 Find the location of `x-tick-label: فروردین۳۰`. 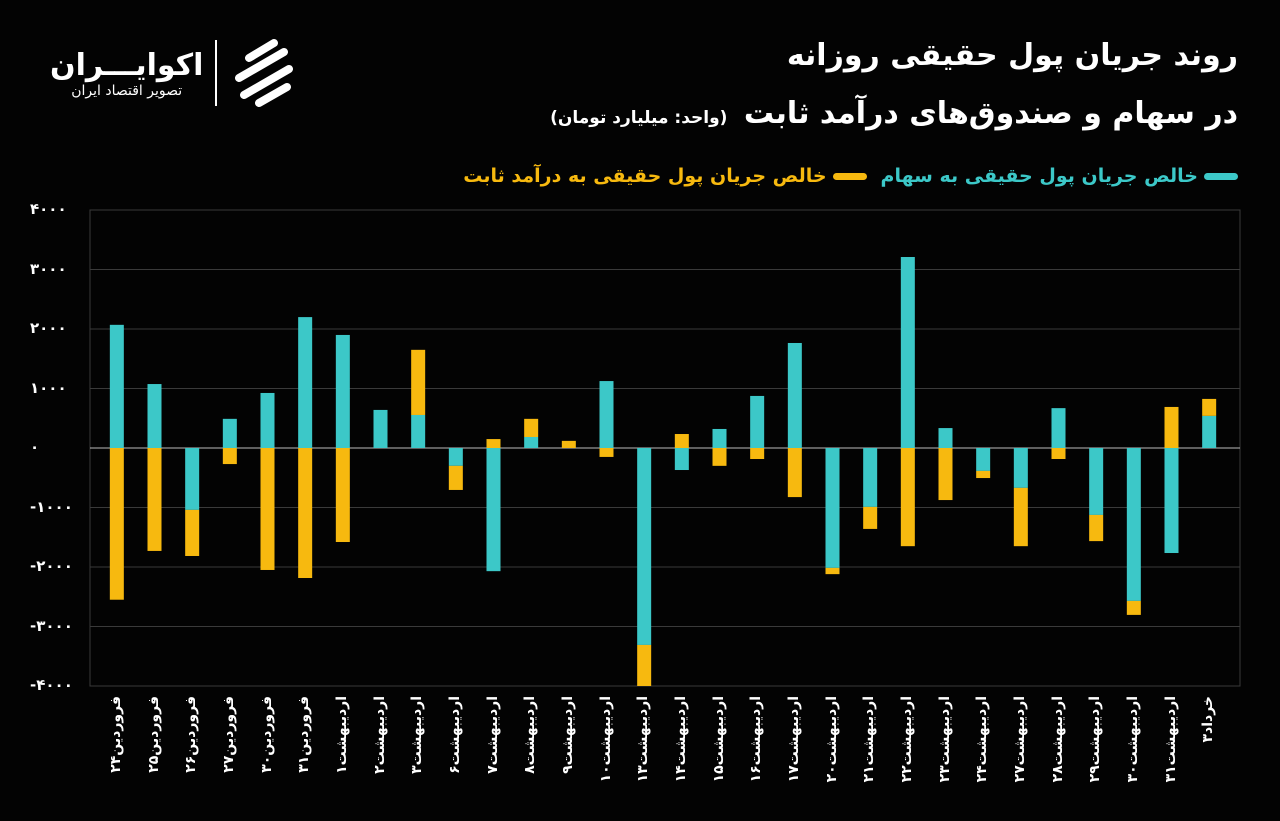

x-tick-label: فروردین۳۰ is located at coordinates (266, 734).